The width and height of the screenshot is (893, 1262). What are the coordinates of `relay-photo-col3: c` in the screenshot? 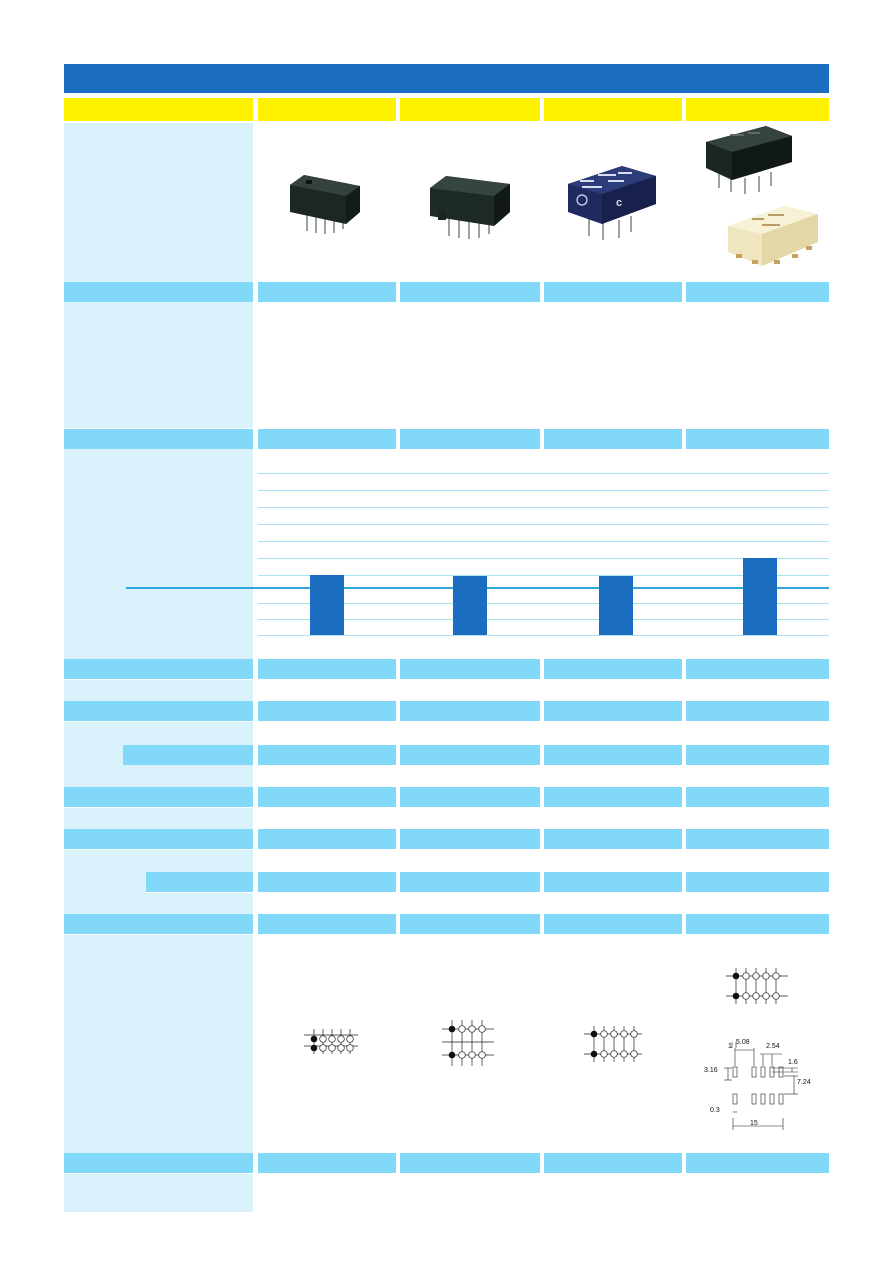 It's located at (612, 203).